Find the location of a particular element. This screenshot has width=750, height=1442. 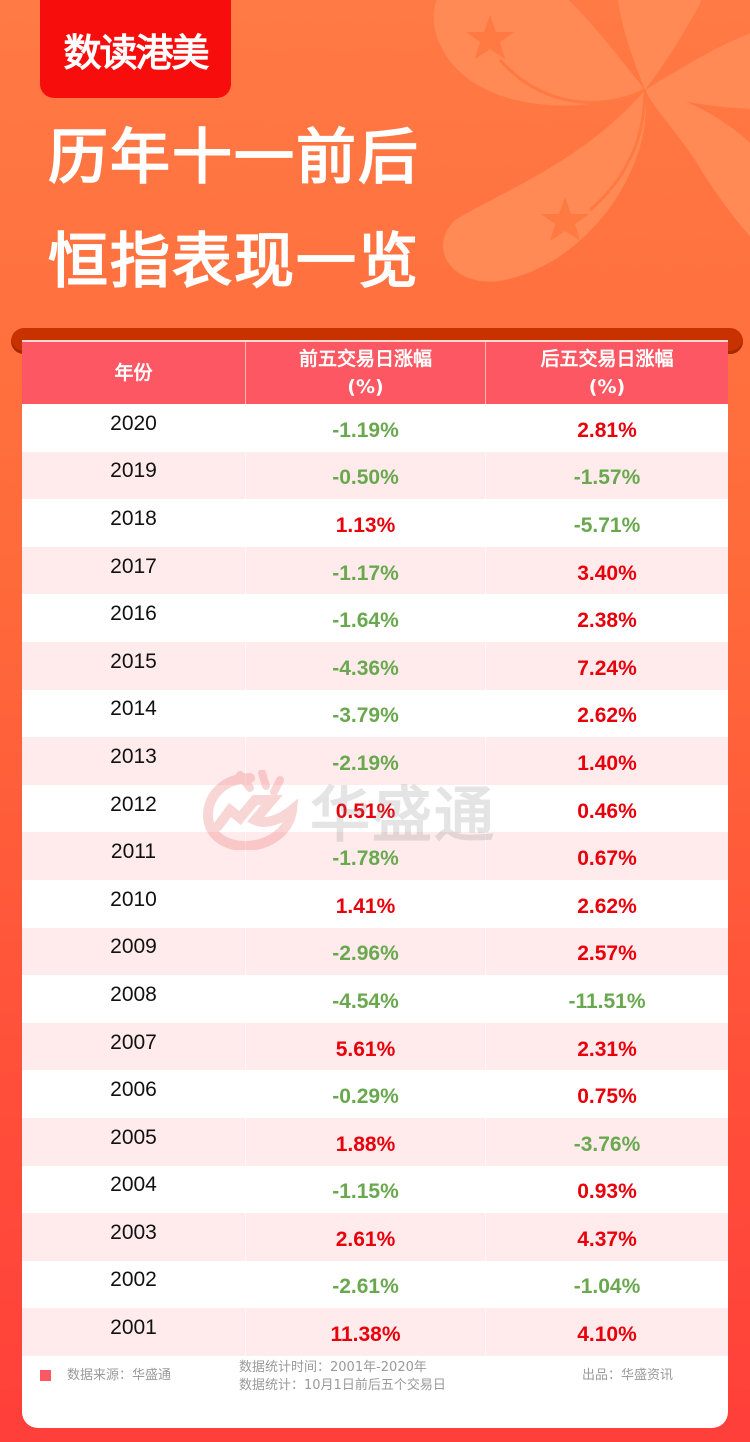

data-range-scope: 数据统计：10月1日前后五个交易日 is located at coordinates (342, 1385).